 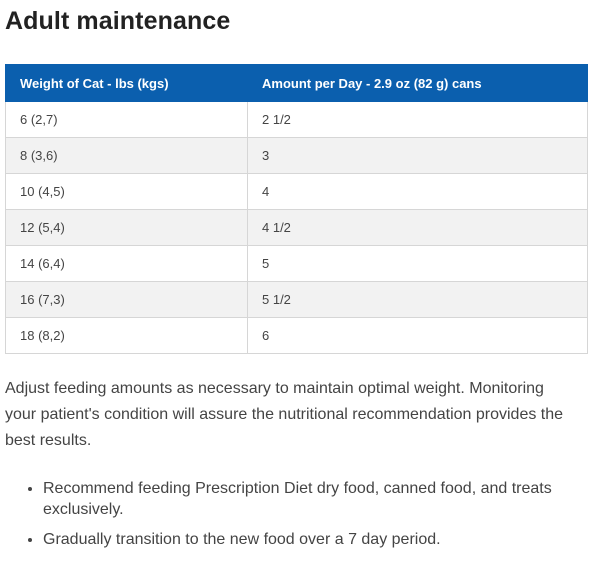 What do you see at coordinates (417, 119) in the screenshot?
I see `amount-cell: 2 1/2` at bounding box center [417, 119].